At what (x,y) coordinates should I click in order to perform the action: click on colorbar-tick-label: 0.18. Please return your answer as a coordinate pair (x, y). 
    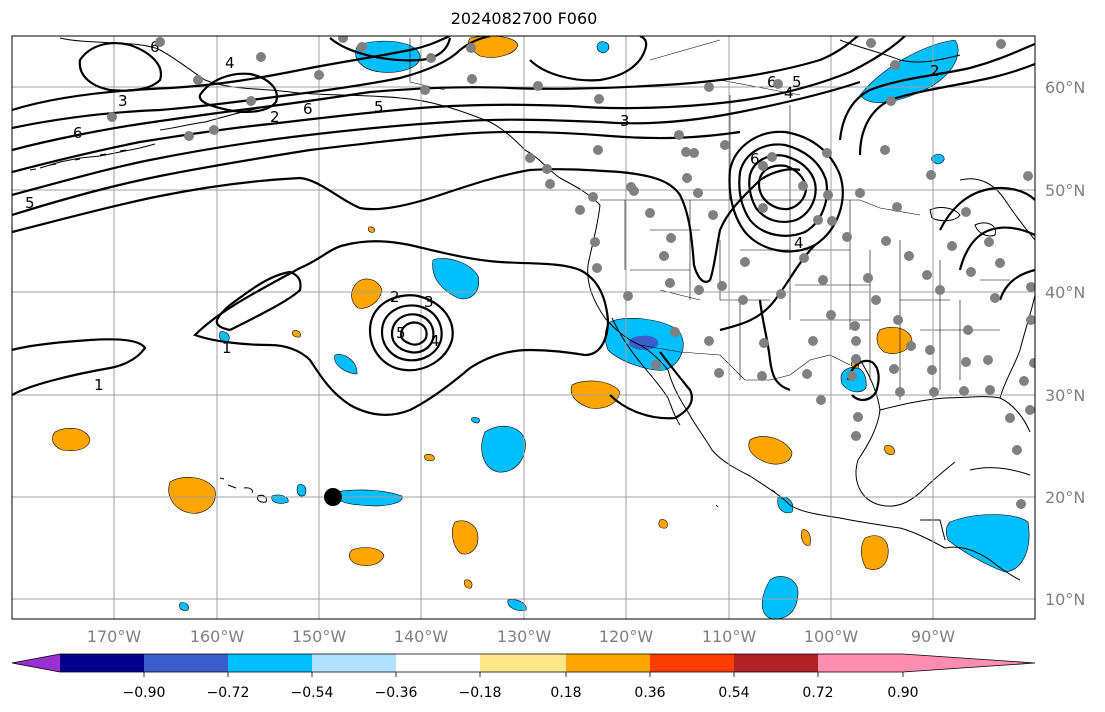
    Looking at the image, I should click on (565, 693).